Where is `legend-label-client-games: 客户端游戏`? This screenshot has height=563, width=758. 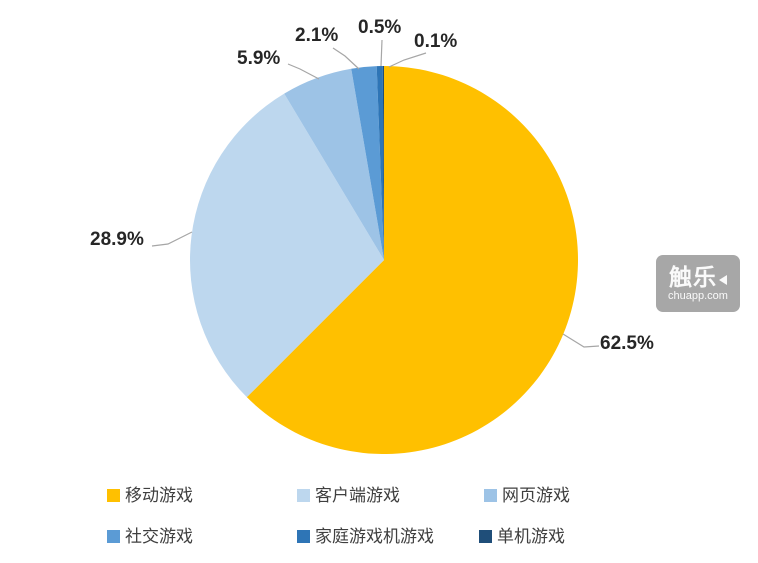
legend-label-client-games: 客户端游戏 is located at coordinates (357, 495).